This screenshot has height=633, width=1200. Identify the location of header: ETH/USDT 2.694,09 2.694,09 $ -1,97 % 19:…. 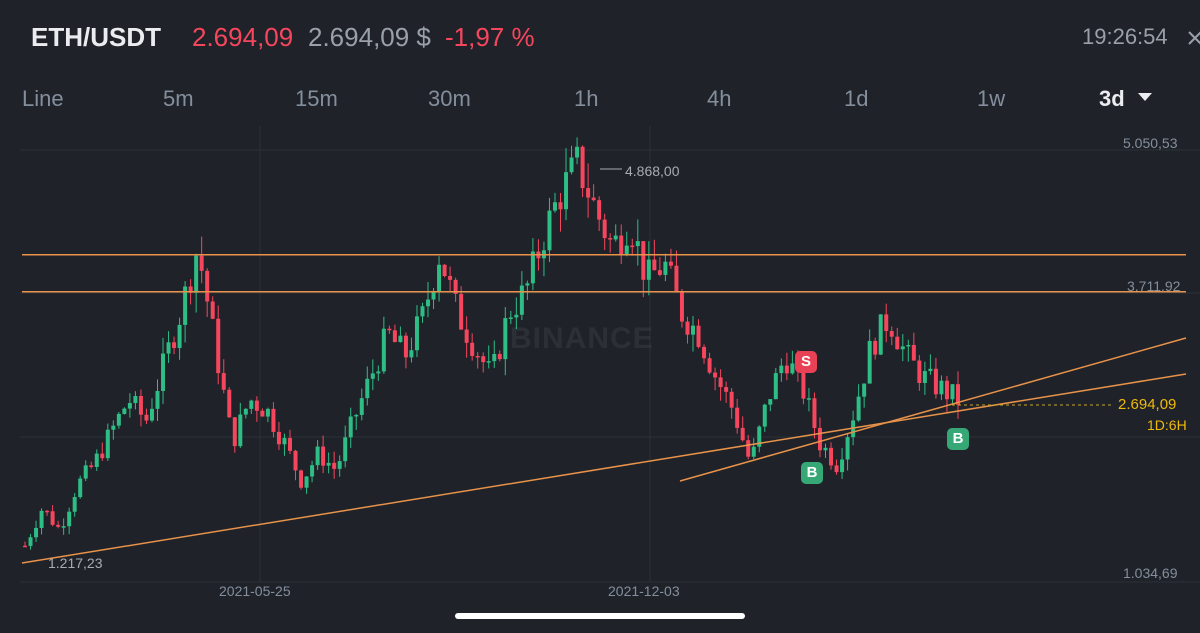
(600, 36).